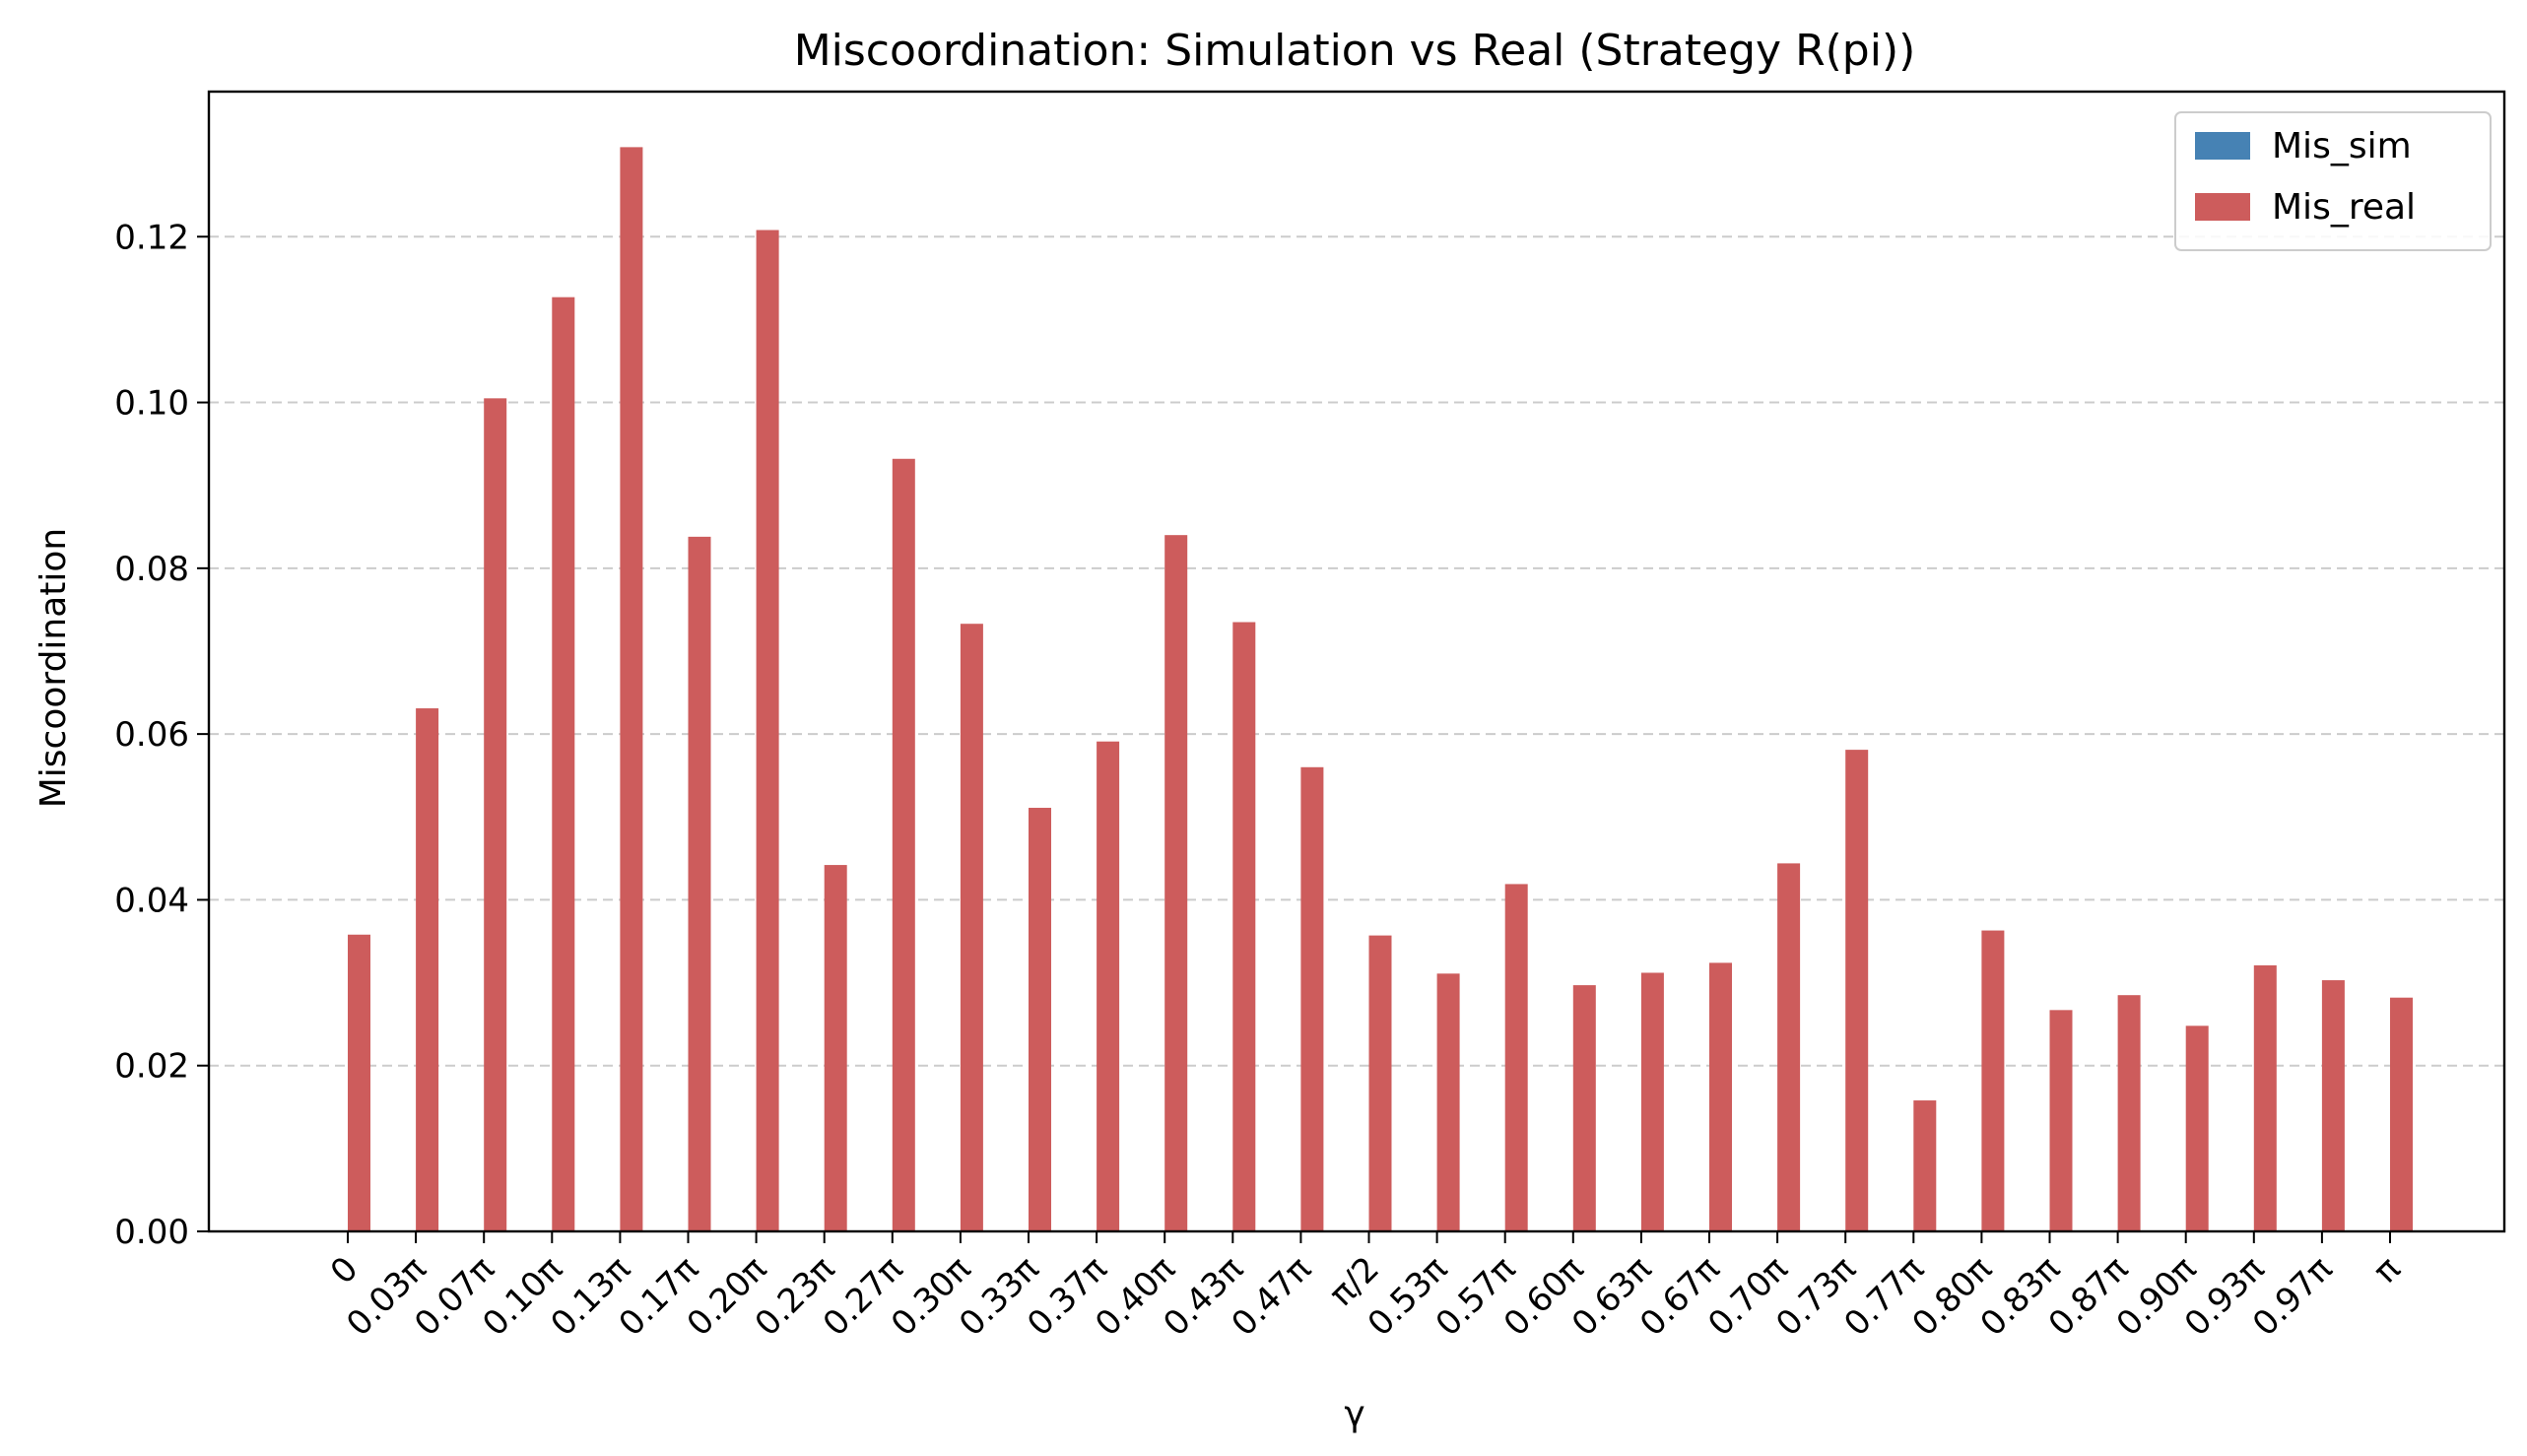 This screenshot has width=2527, height=1456. What do you see at coordinates (151, 735) in the screenshot?
I see `y-tick-label: 0.06` at bounding box center [151, 735].